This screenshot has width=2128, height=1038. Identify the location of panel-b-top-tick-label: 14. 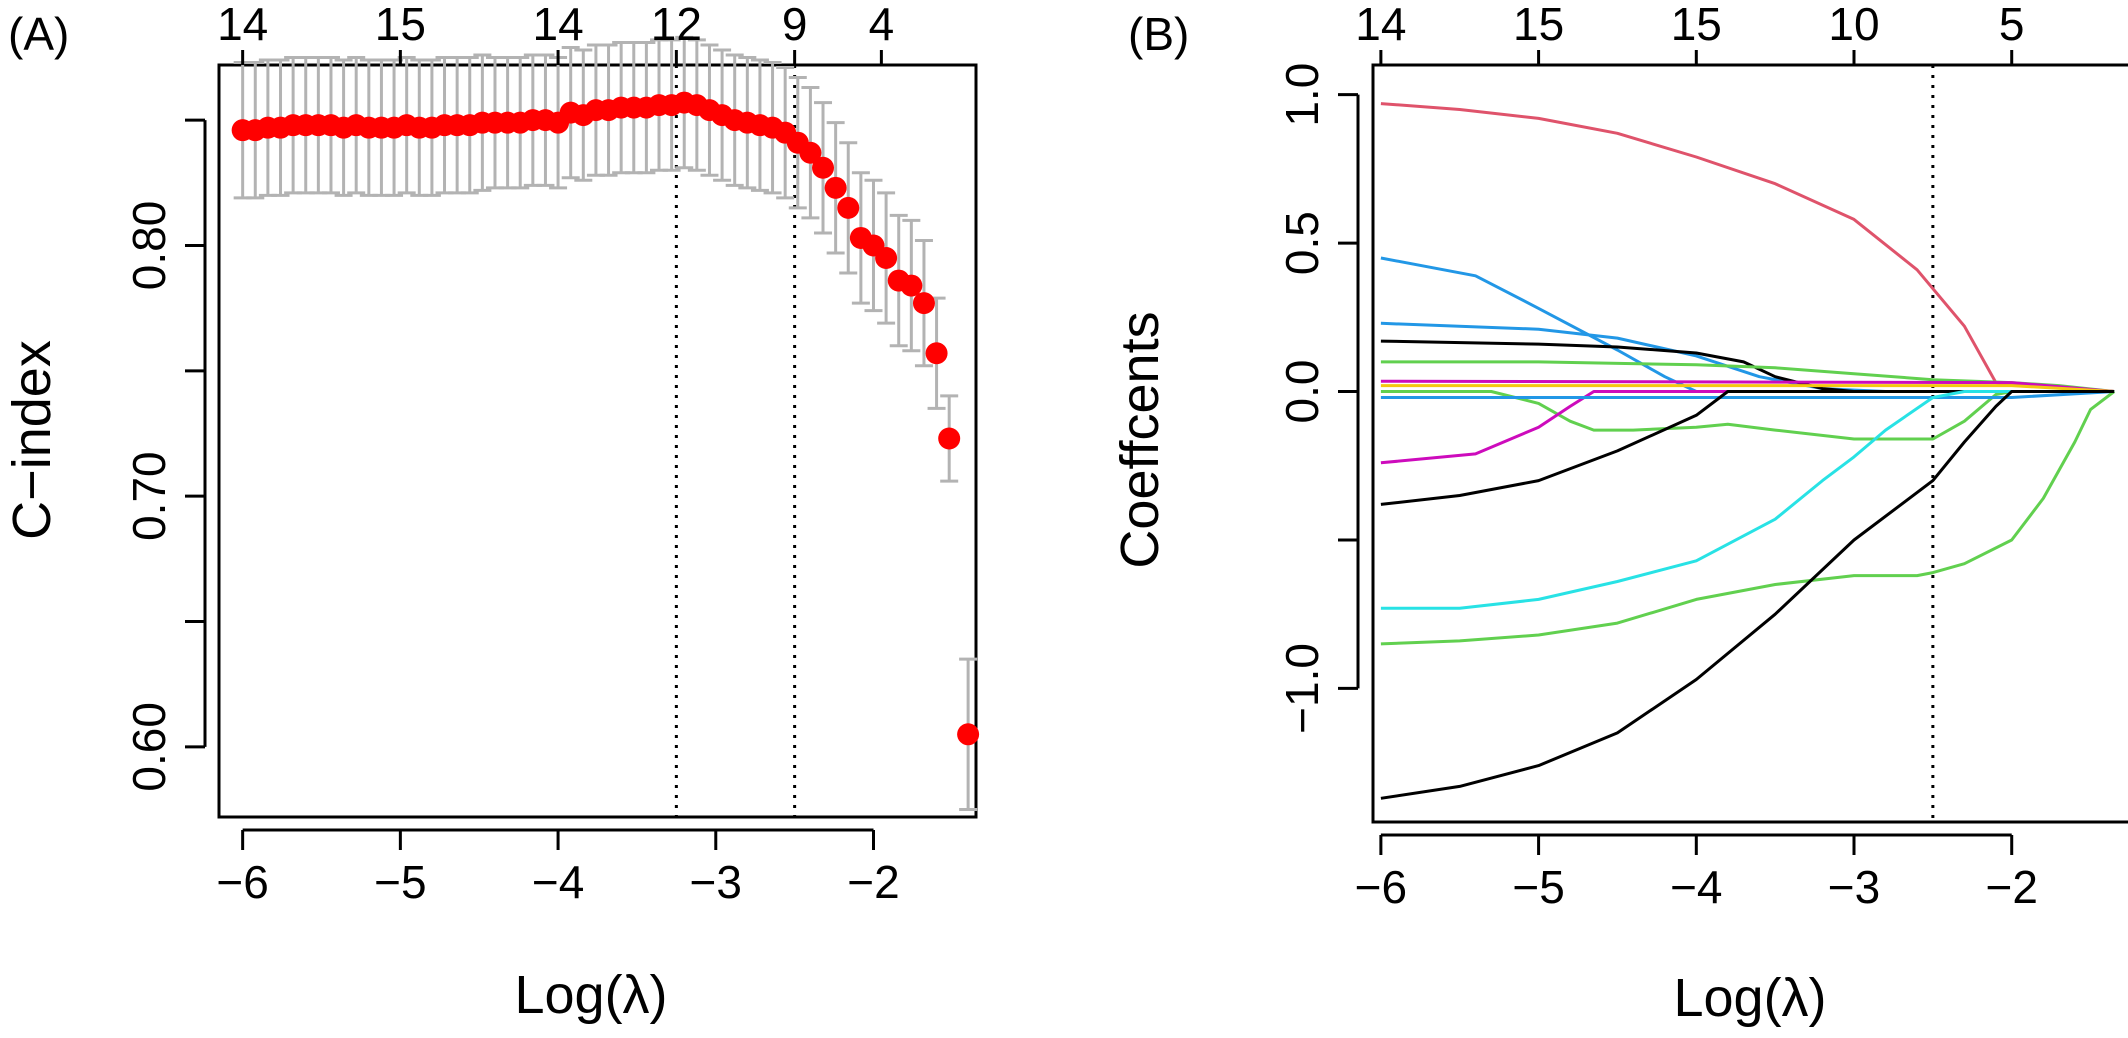
(1380, 25).